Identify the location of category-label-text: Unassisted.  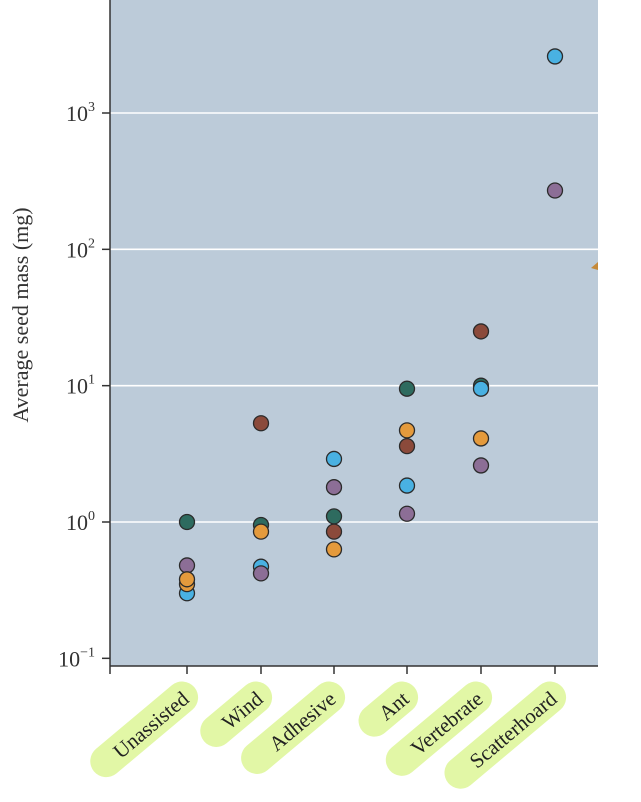
(151, 724).